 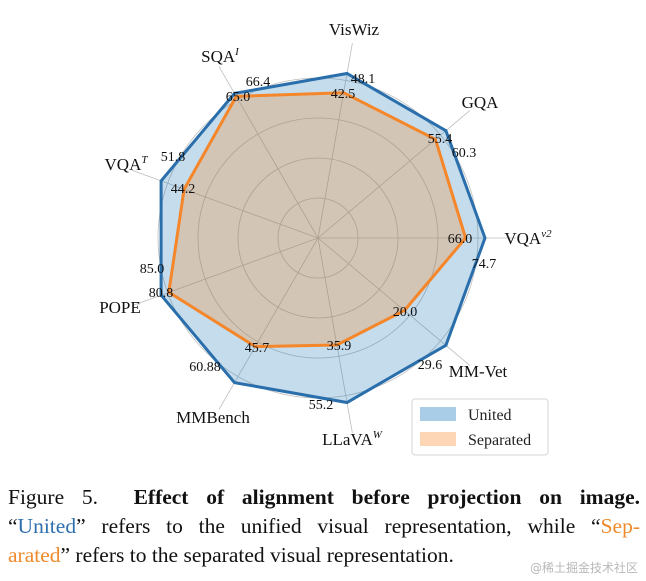 I want to click on axis-label: MM-Vet, so click(x=478, y=371).